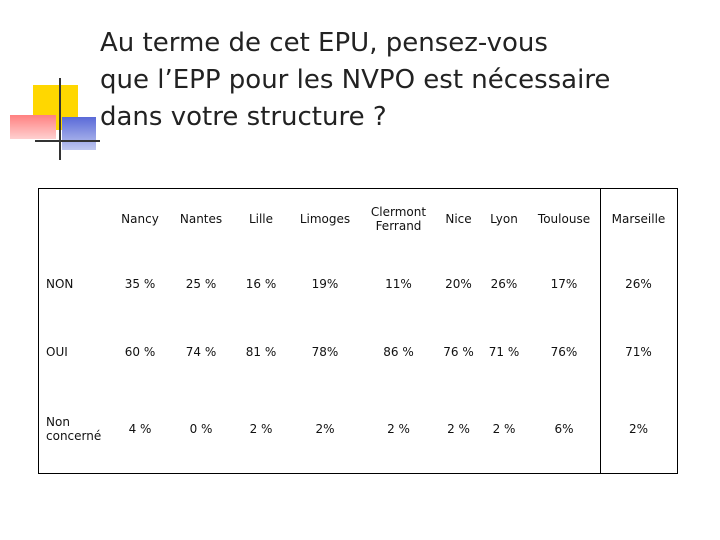 The height and width of the screenshot is (540, 720). What do you see at coordinates (564, 351) in the screenshot?
I see `cell: 76%` at bounding box center [564, 351].